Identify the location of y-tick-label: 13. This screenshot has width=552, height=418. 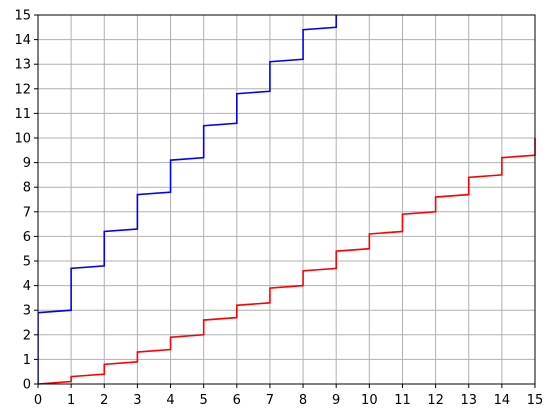
(22, 65).